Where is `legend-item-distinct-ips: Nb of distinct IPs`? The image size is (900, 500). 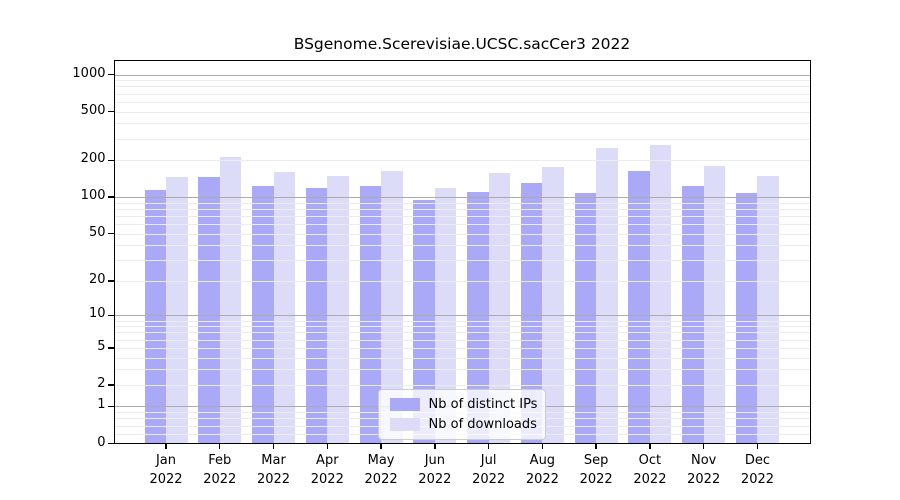
legend-item-distinct-ips: Nb of distinct IPs is located at coordinates (463, 404).